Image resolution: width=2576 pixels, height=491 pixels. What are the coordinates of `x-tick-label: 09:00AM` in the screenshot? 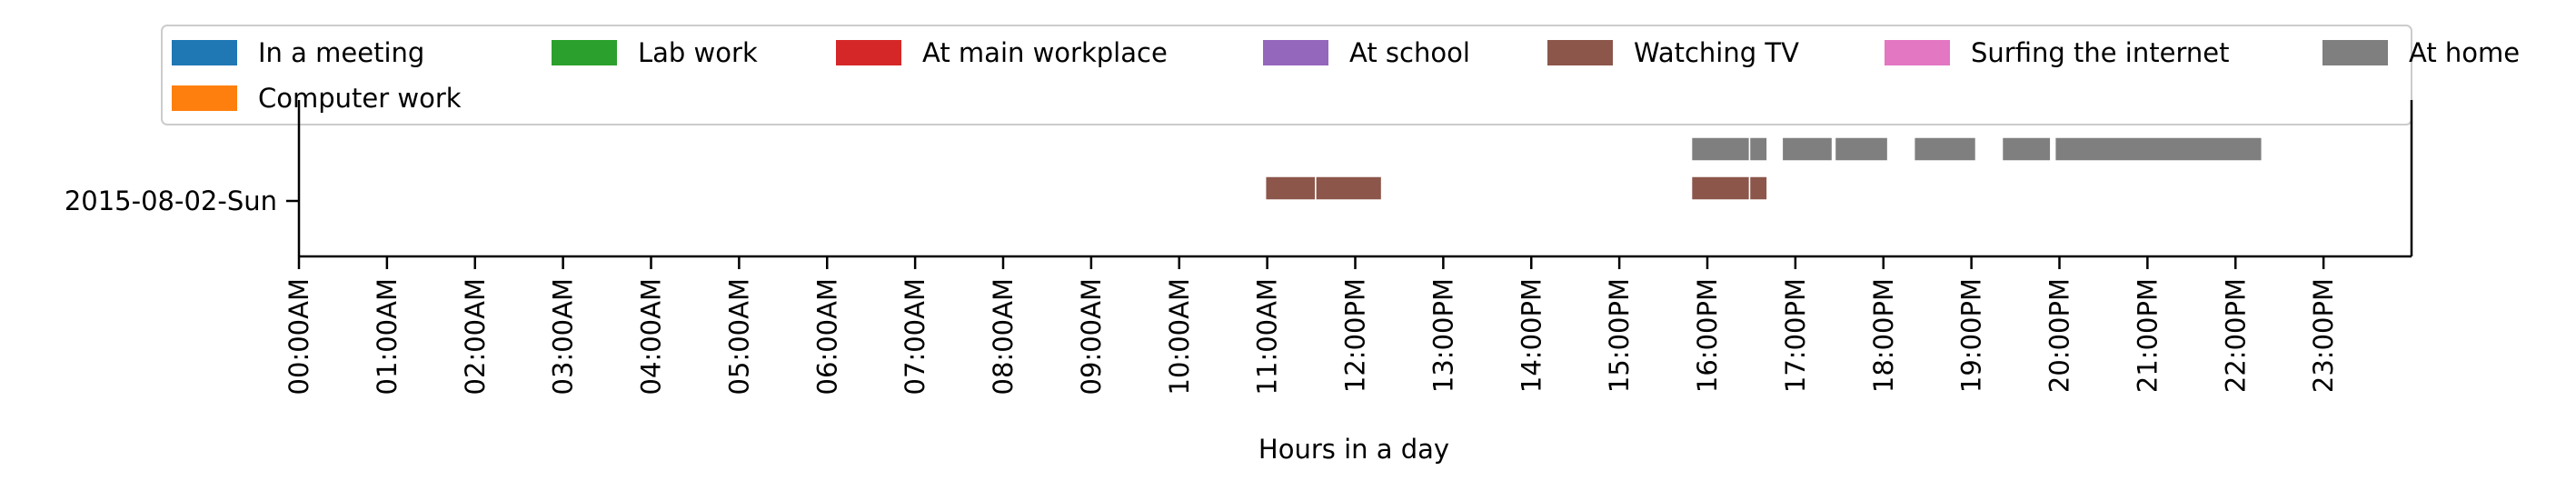 It's located at (1092, 336).